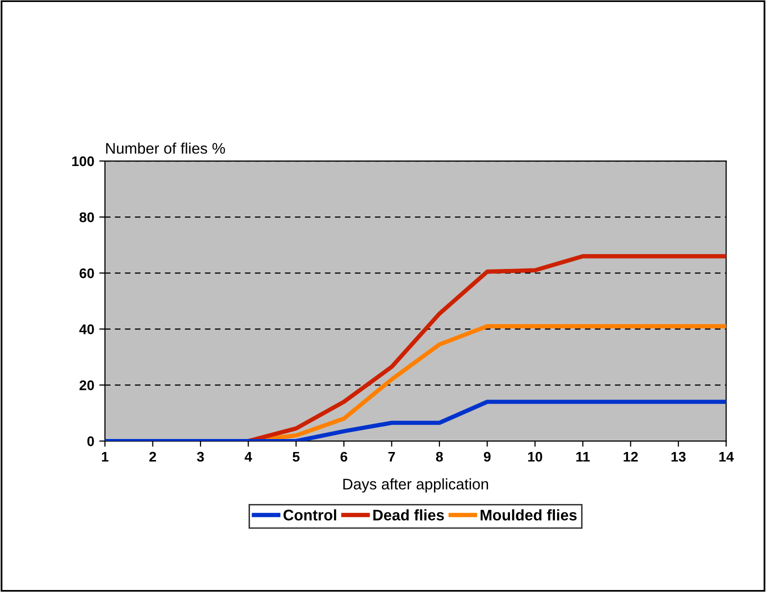 Image resolution: width=766 pixels, height=592 pixels. I want to click on x-tick-label: 12, so click(631, 457).